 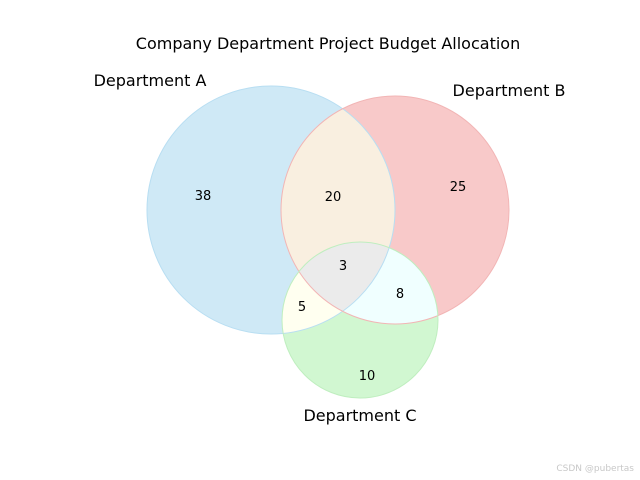 I want to click on region-value-c-only: 10, so click(x=367, y=376).